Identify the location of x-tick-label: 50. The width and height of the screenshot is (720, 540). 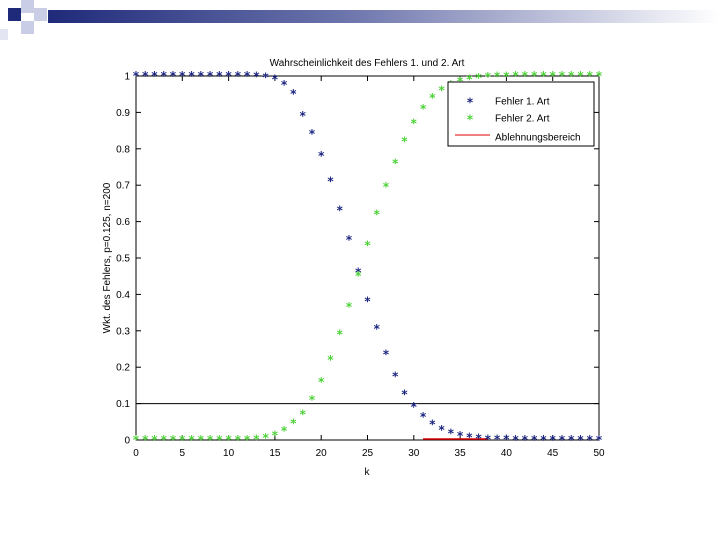
(599, 453).